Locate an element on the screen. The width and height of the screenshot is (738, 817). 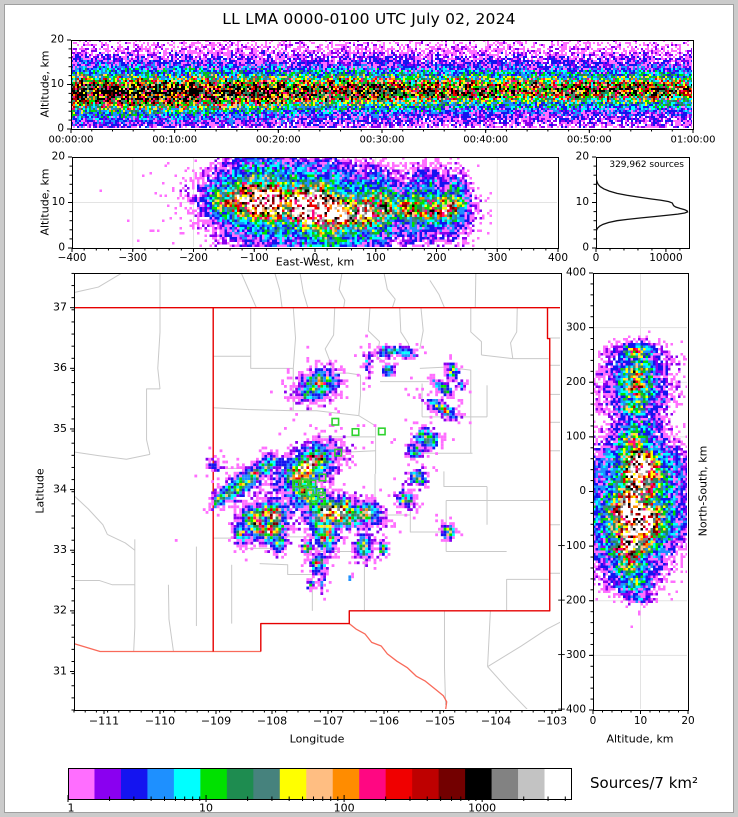
ew-panel-x-label: East-West, km is located at coordinates (315, 262).